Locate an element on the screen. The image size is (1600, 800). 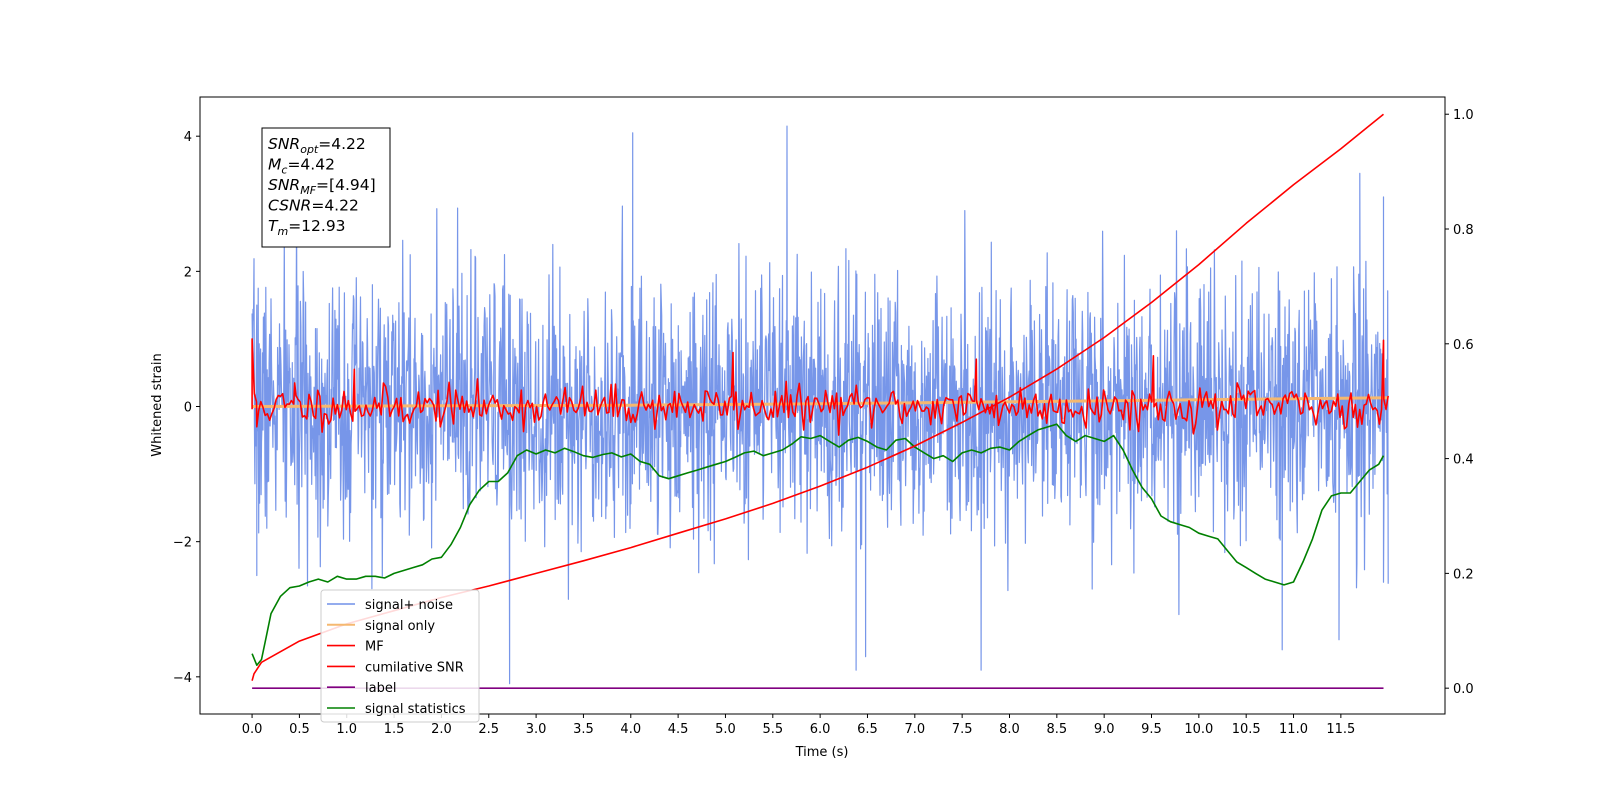
annotation-frame is located at coordinates (326, 187).